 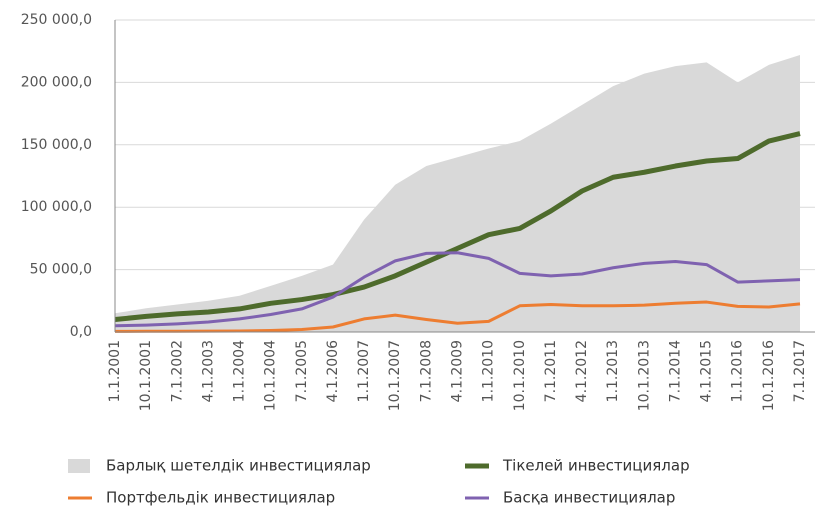 What do you see at coordinates (56, 20) in the screenshot?
I see `y-tick-label: 250 000,0` at bounding box center [56, 20].